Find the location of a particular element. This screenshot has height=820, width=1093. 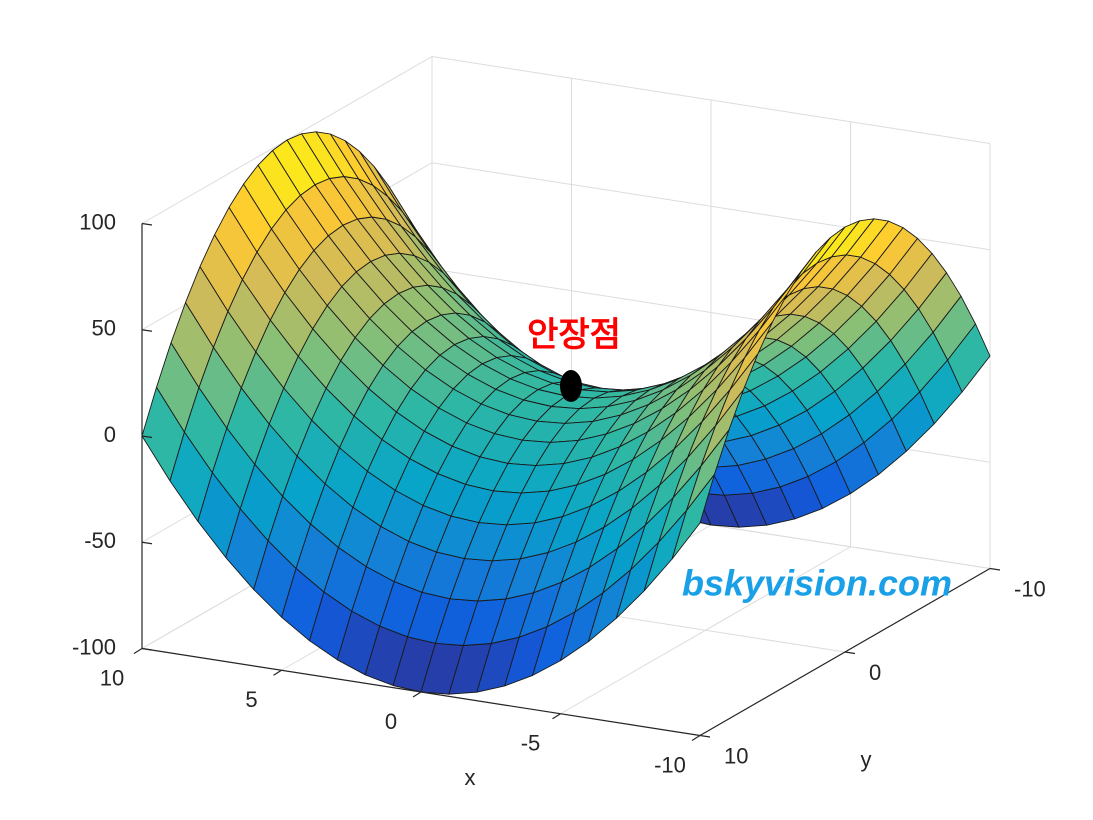

x-tick-label: -5 is located at coordinates (531, 743).